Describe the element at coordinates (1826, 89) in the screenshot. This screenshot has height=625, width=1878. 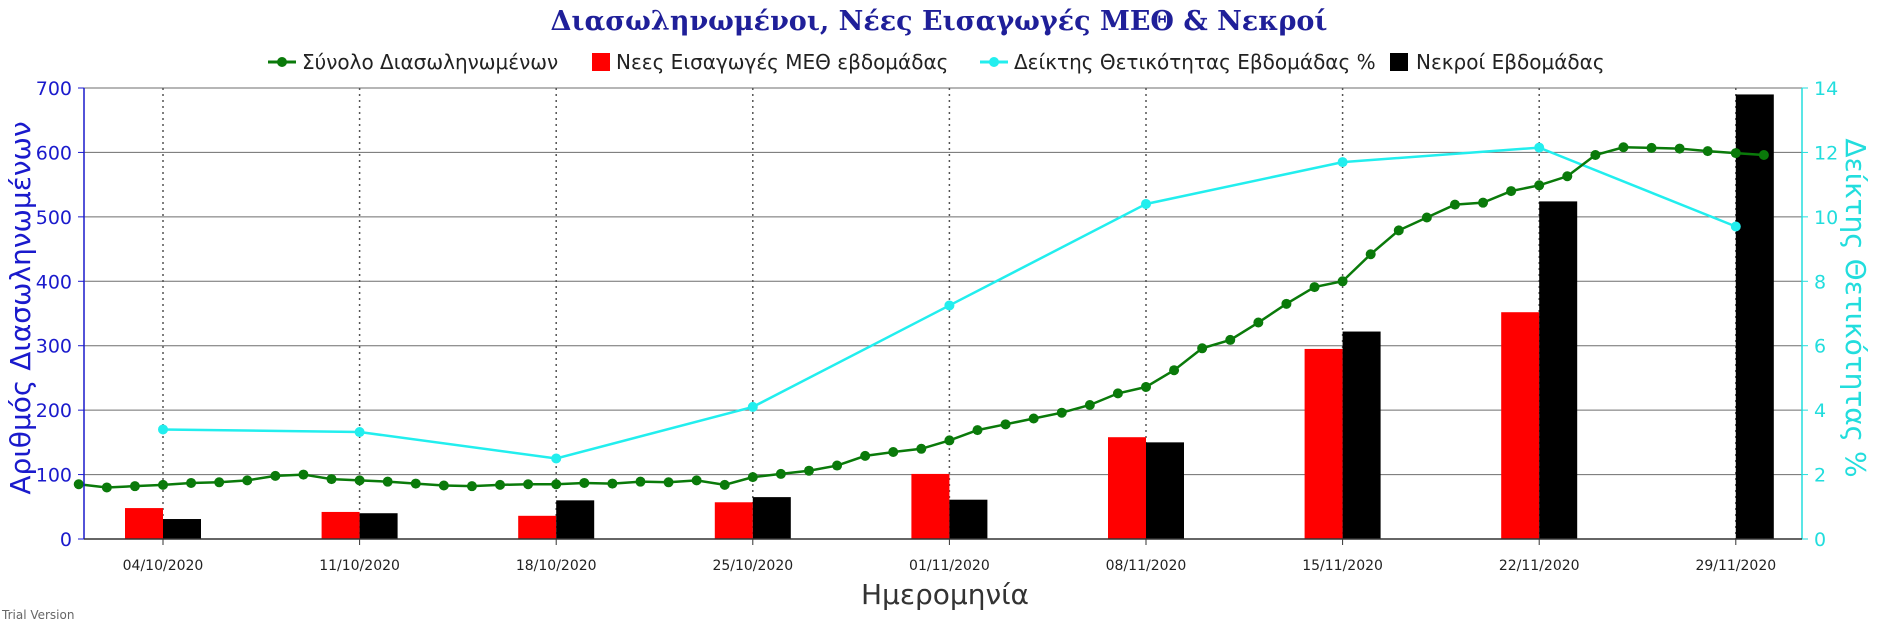
I see `y-tick-label-right: 14` at that location.